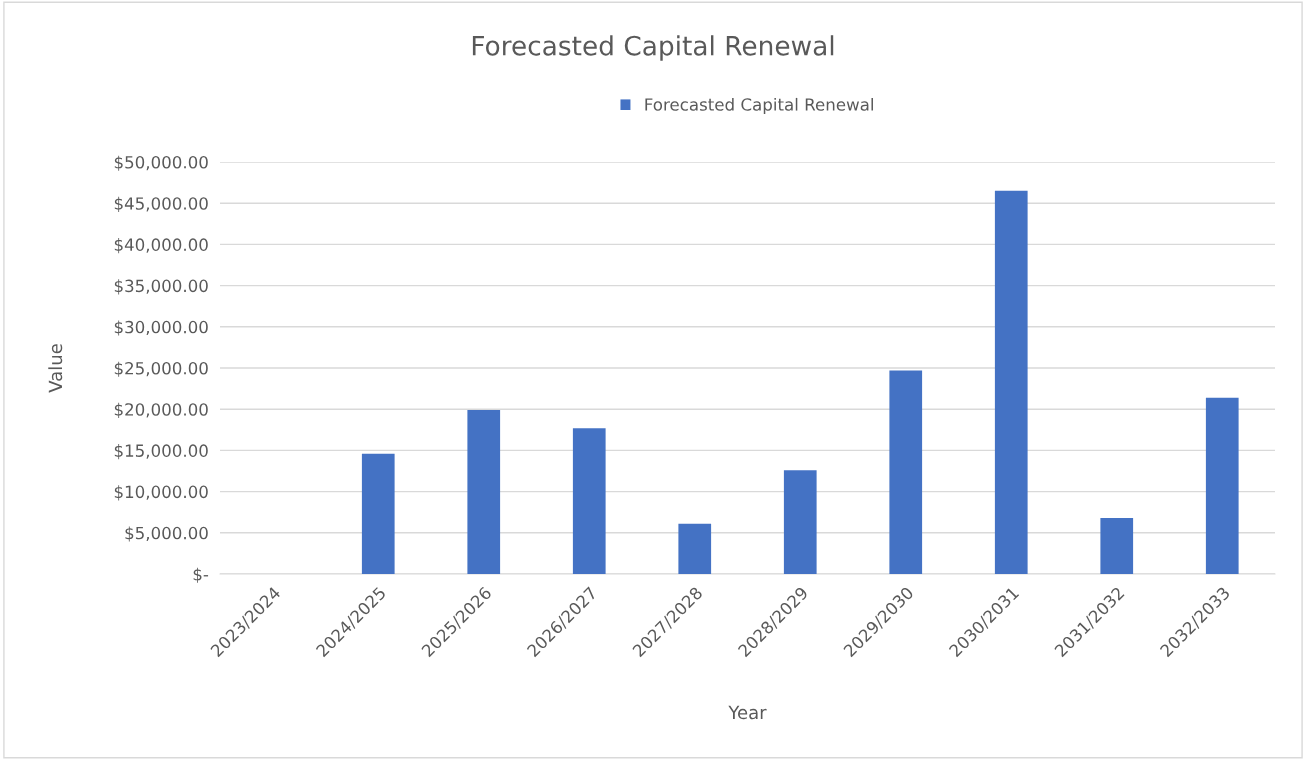 This screenshot has height=760, width=1306. What do you see at coordinates (161, 369) in the screenshot?
I see `y-tick-label: $25,000.00` at bounding box center [161, 369].